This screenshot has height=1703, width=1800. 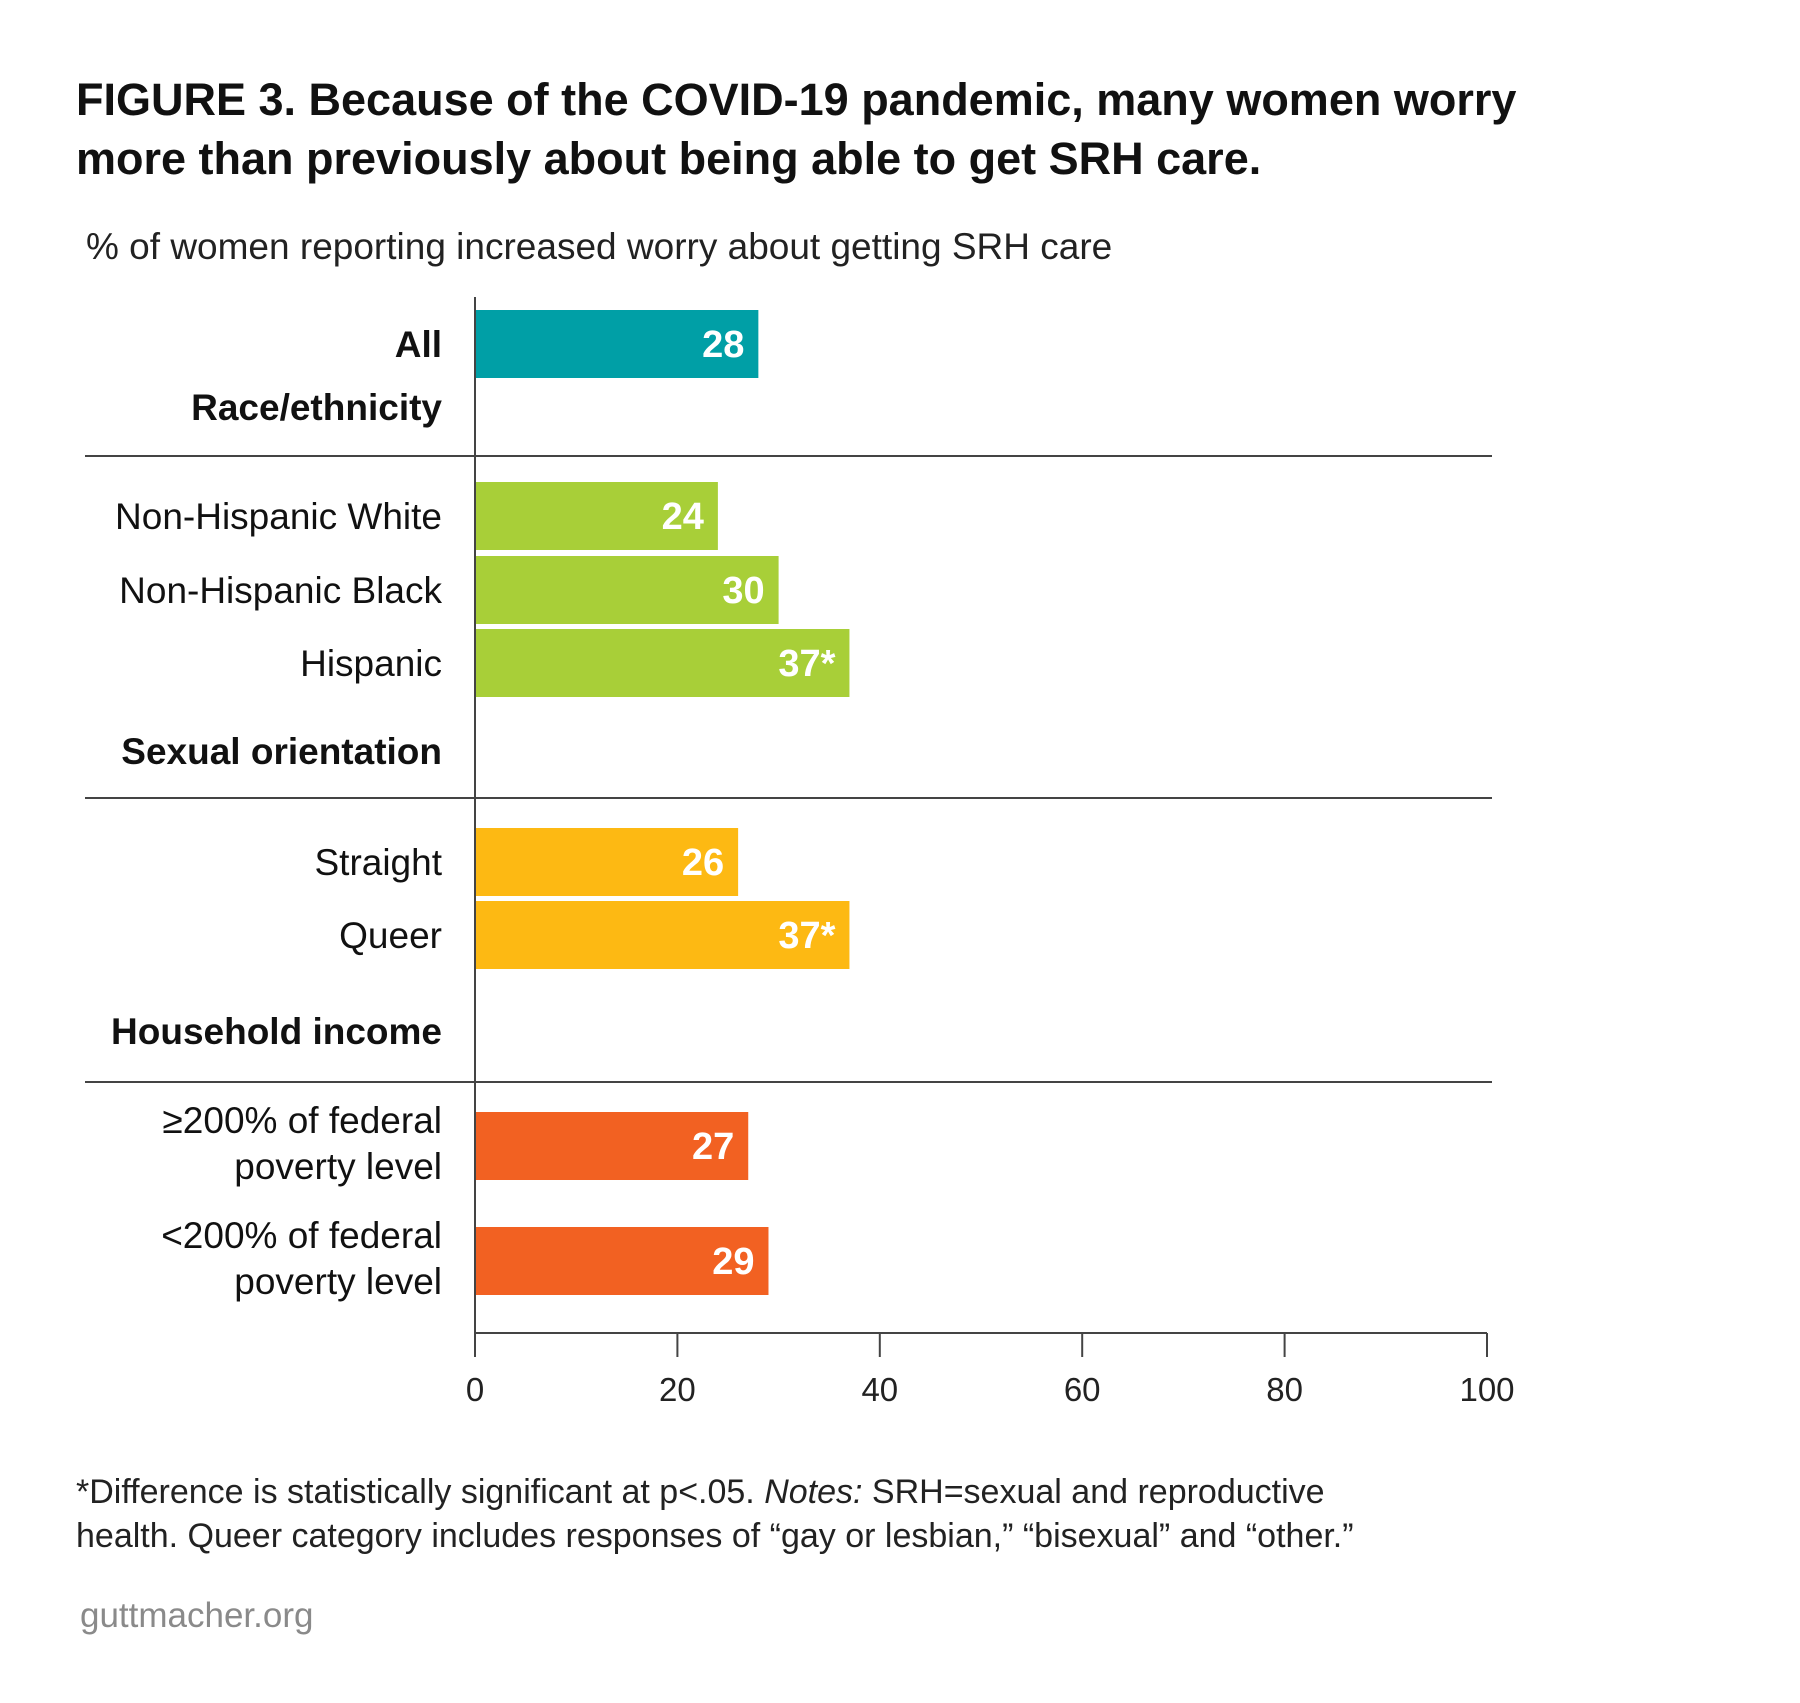 What do you see at coordinates (278, 516) in the screenshot?
I see `category-label: Non-Hispanic White` at bounding box center [278, 516].